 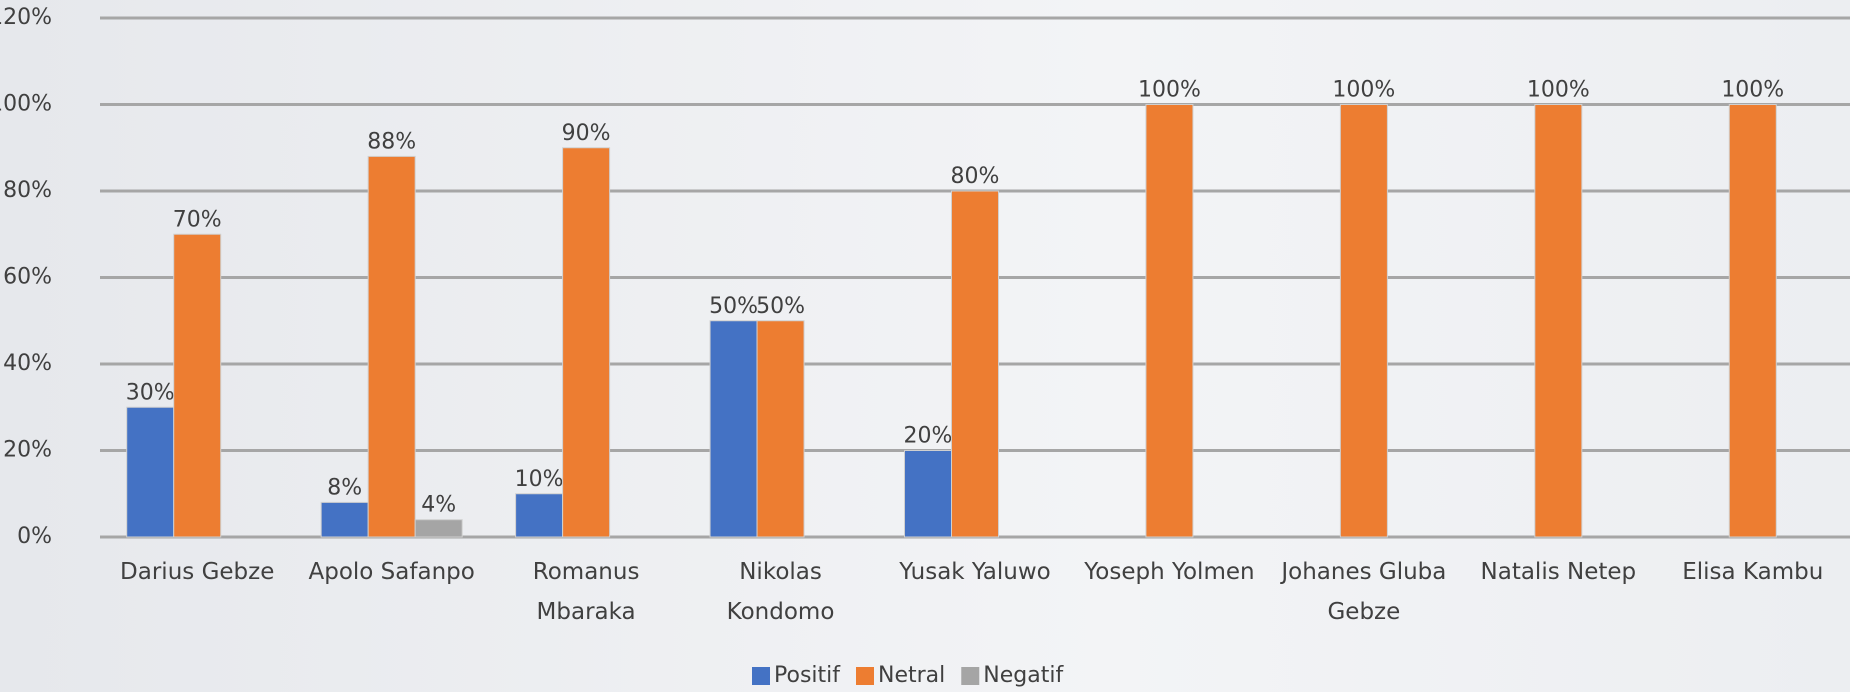 I want to click on legend-label: Positif, so click(x=807, y=675).